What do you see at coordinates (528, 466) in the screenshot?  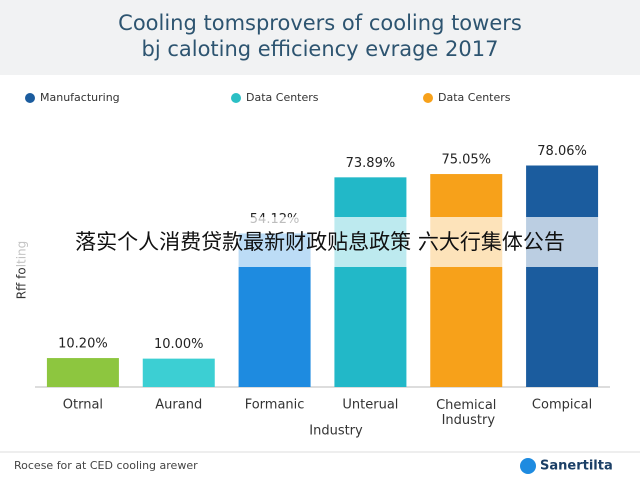 I see `logo-icon` at bounding box center [528, 466].